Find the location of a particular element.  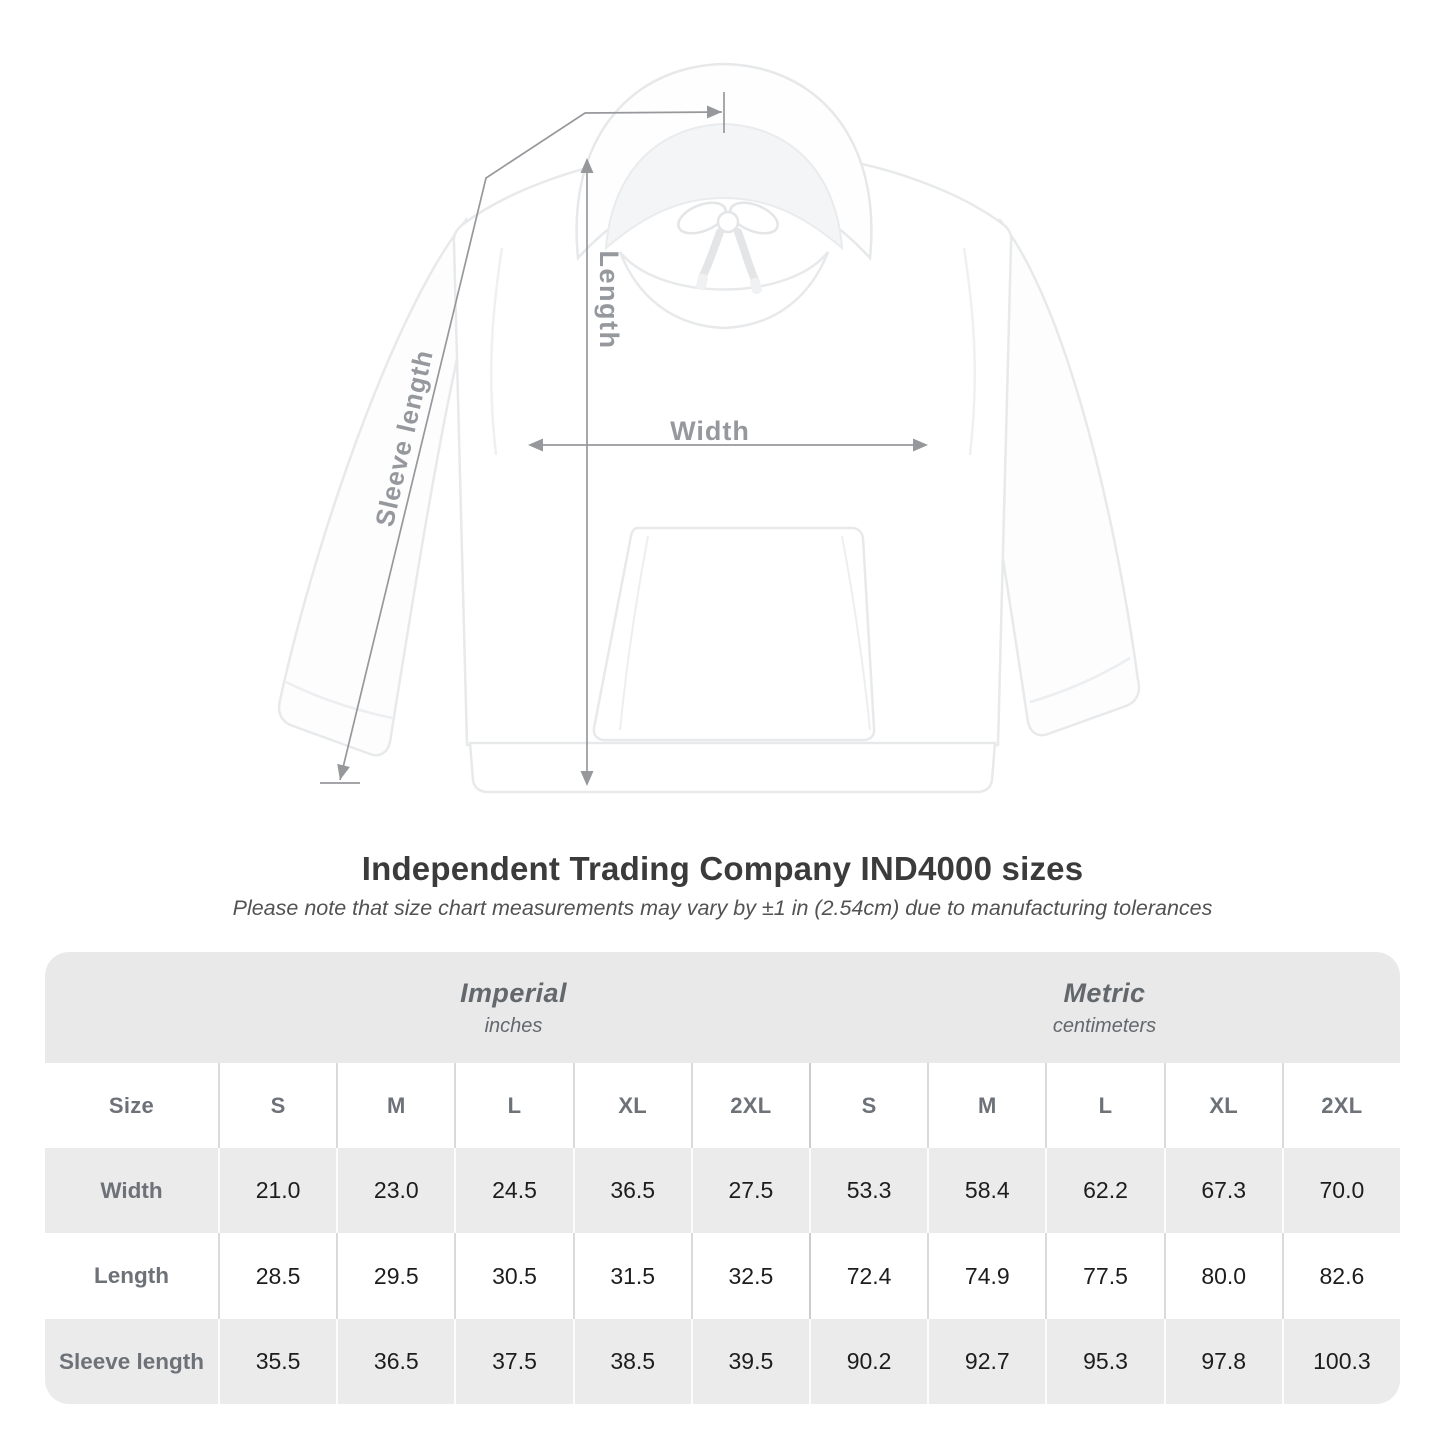

right-cuff-seam is located at coordinates (1080, 680).